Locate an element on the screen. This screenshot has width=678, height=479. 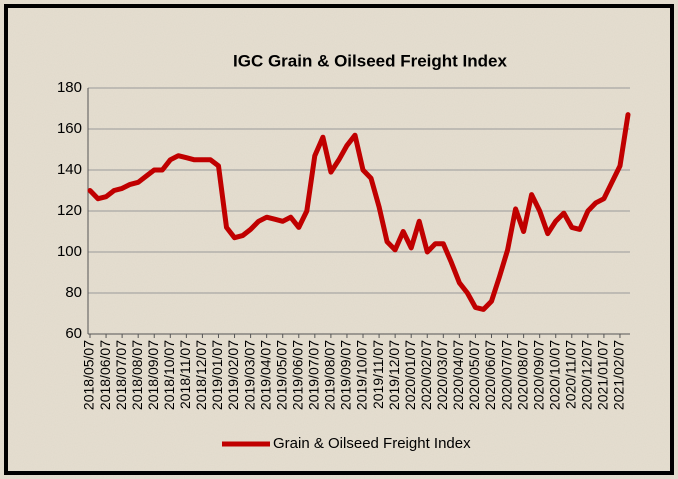
x-tick-label: 2021/01/07 is located at coordinates (603, 375).